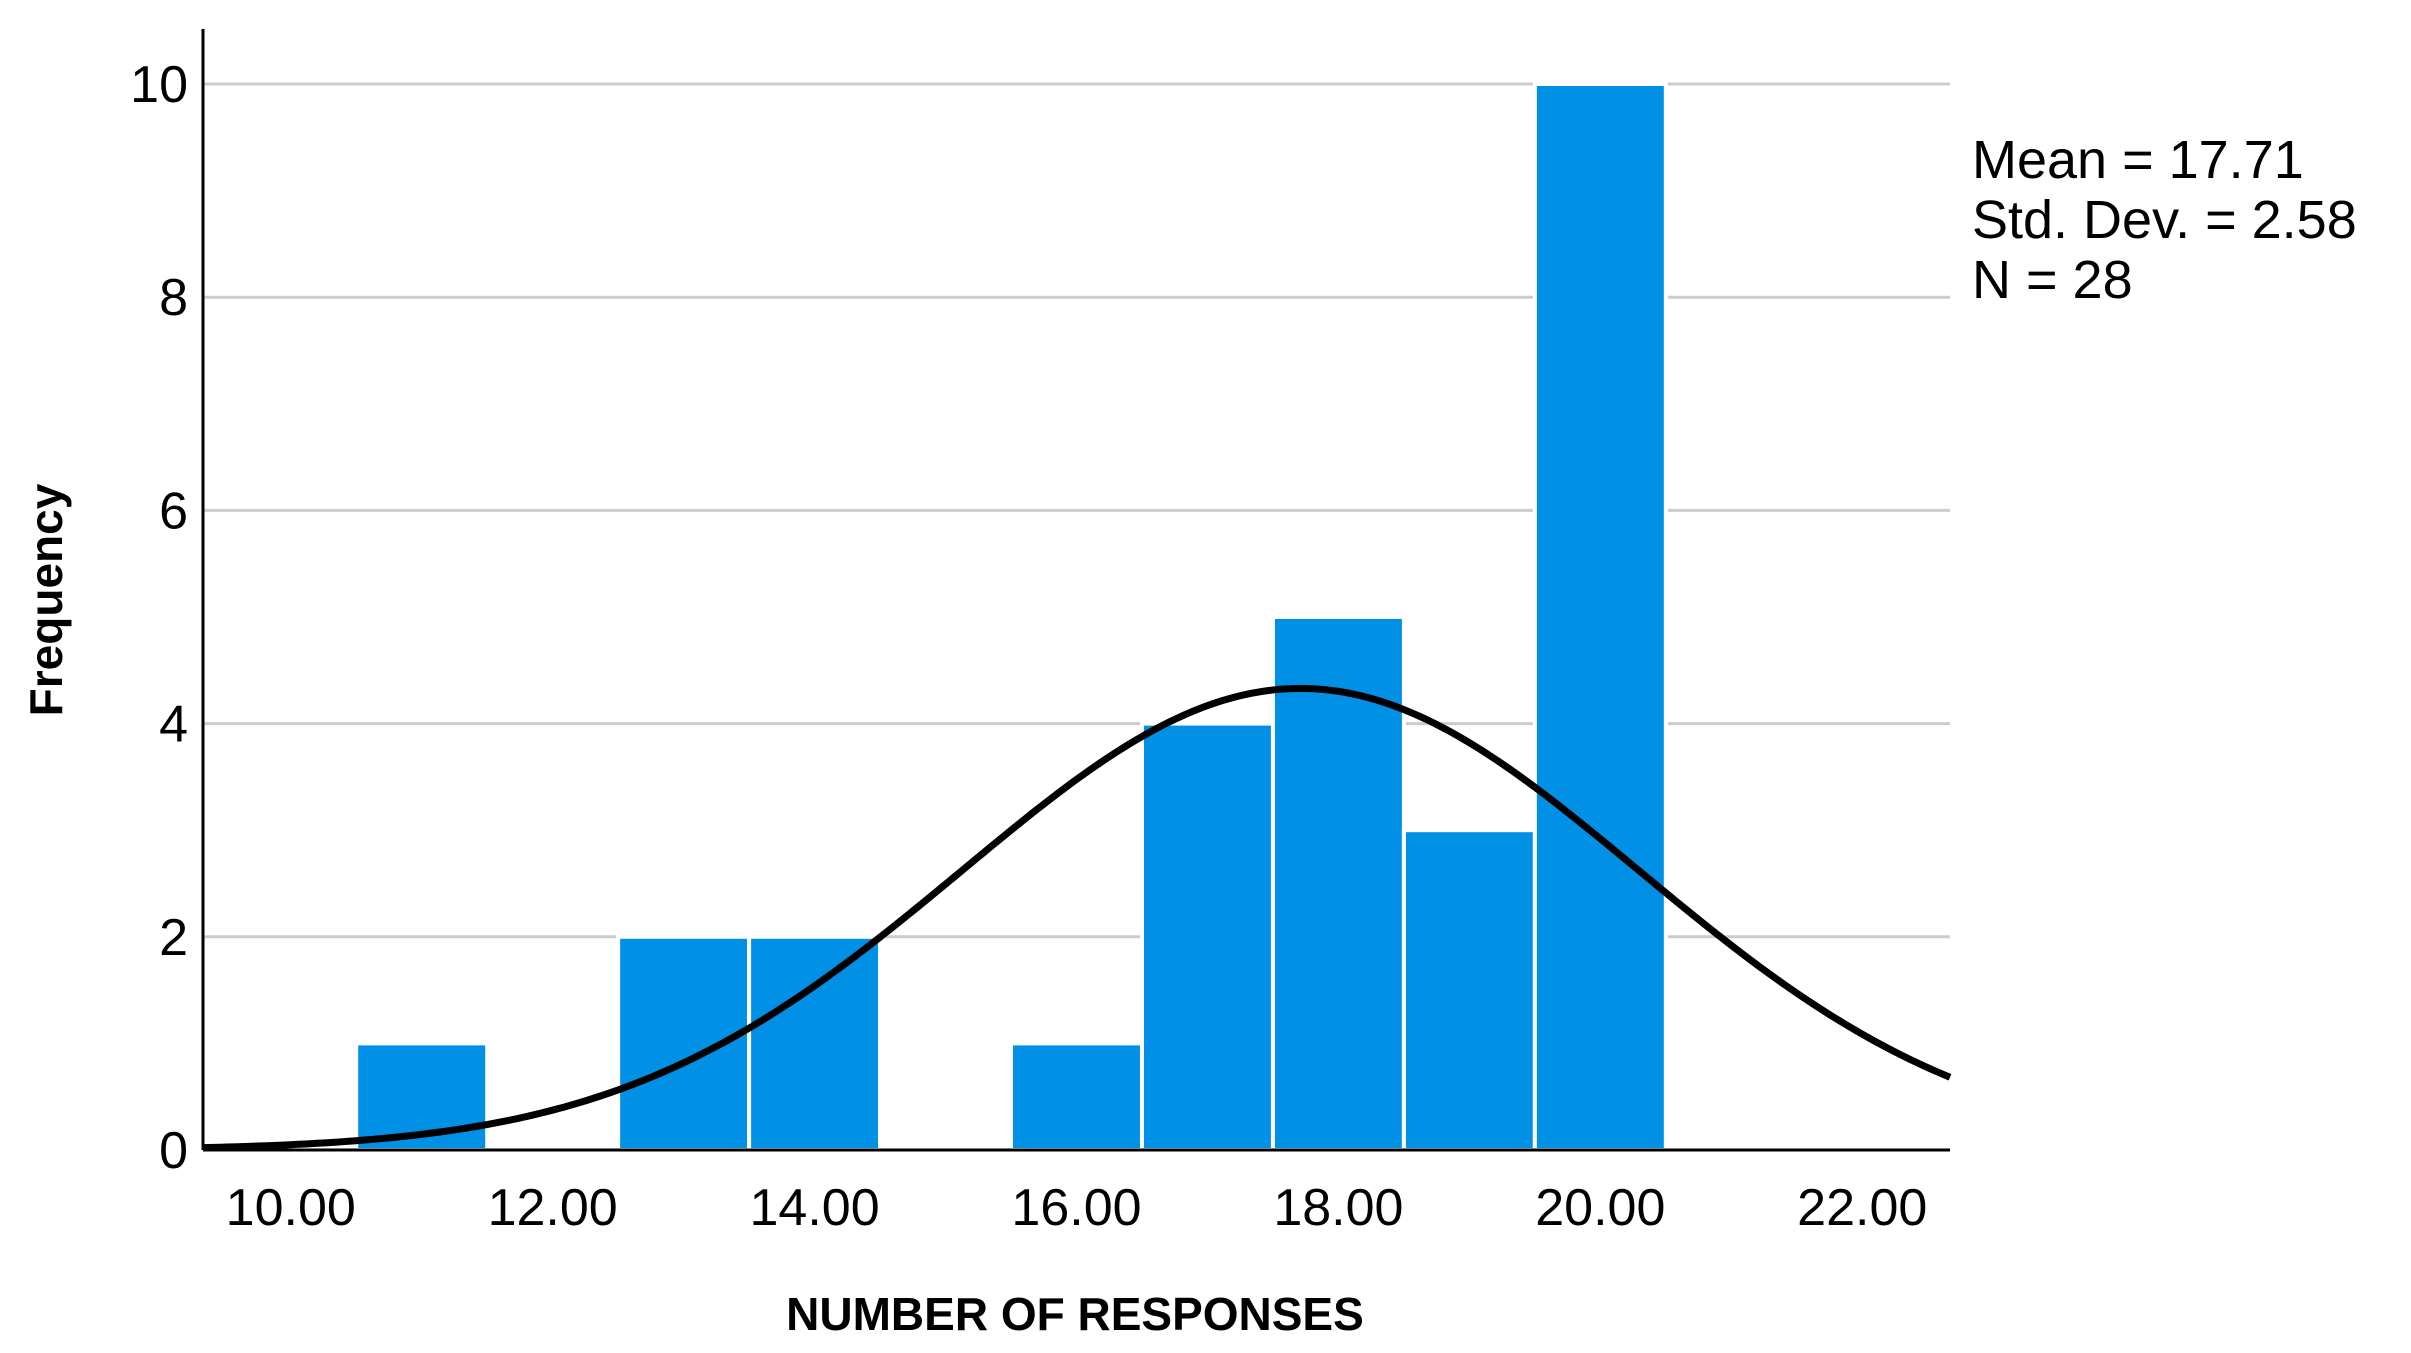 Image resolution: width=2411 pixels, height=1353 pixels. Describe the element at coordinates (159, 85) in the screenshot. I see `y-tick-label-10: 10` at that location.